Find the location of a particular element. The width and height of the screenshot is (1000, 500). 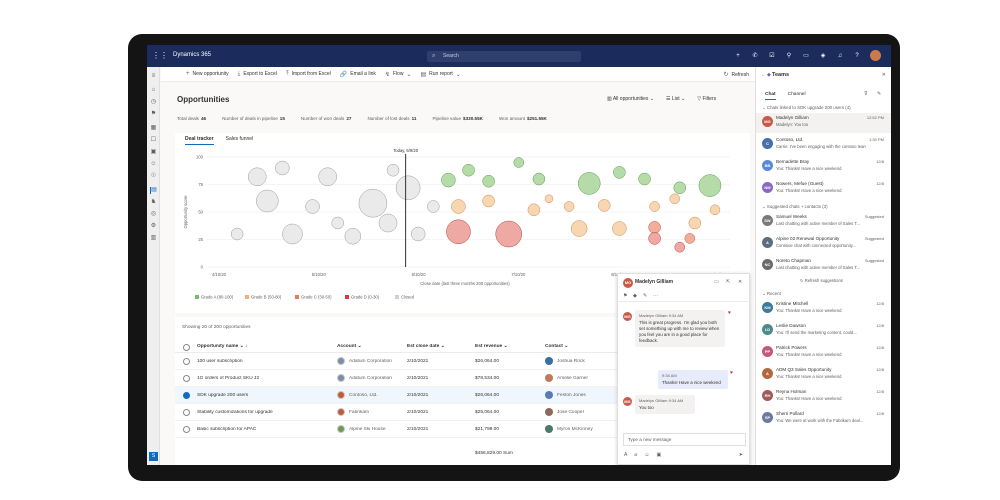

legend-label: Grade D (0-30) is located at coordinates (365, 297).